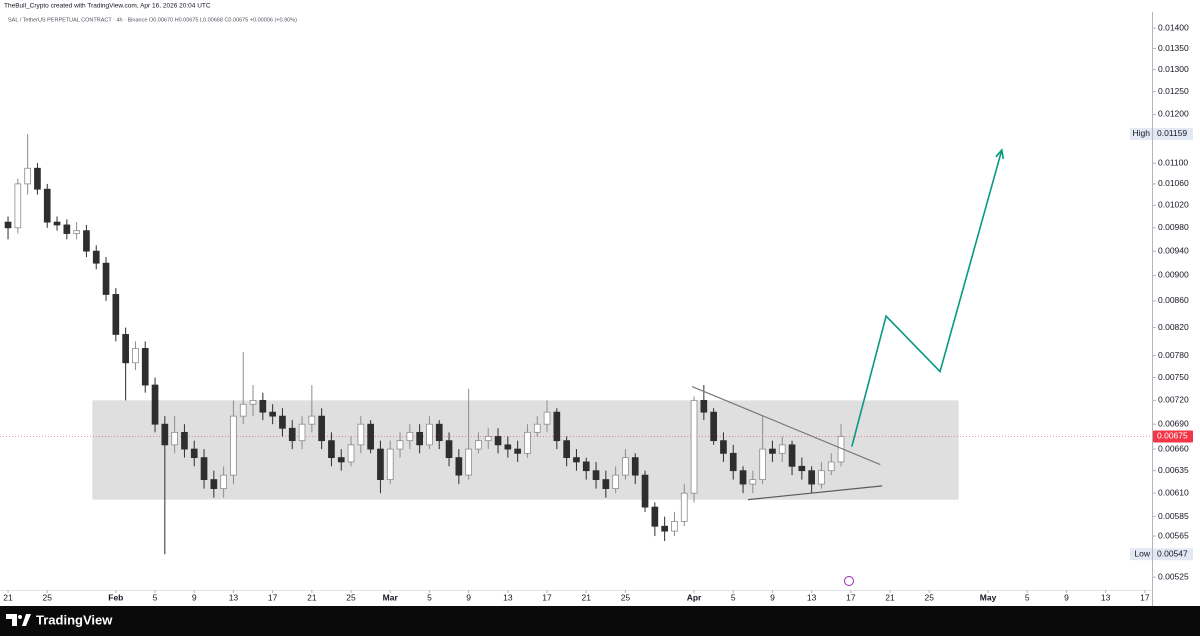 The height and width of the screenshot is (636, 1200). Describe the element at coordinates (1173, 492) in the screenshot. I see `y-tick-label: 0.00610` at that location.